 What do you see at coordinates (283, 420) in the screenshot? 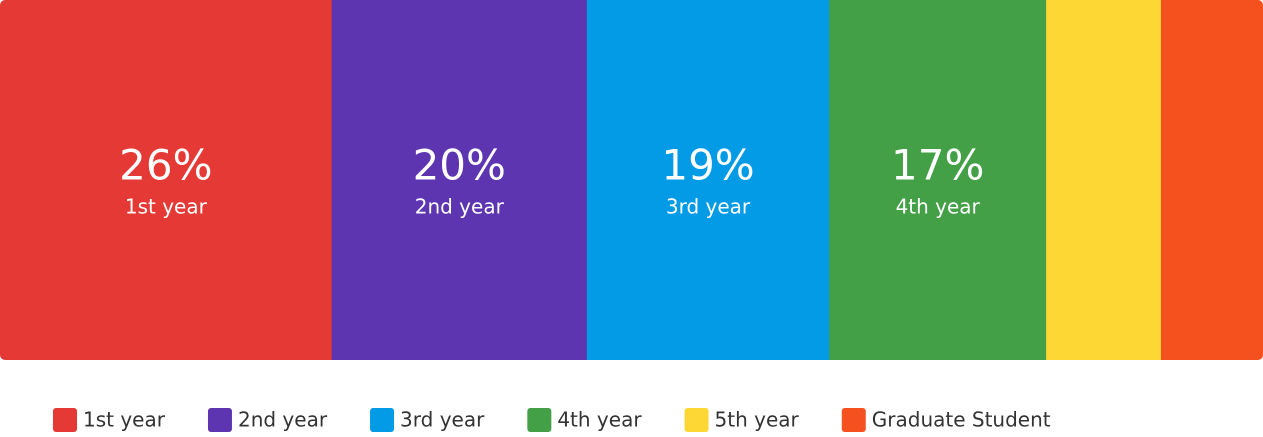
I see `legend-label: 2nd year` at bounding box center [283, 420].